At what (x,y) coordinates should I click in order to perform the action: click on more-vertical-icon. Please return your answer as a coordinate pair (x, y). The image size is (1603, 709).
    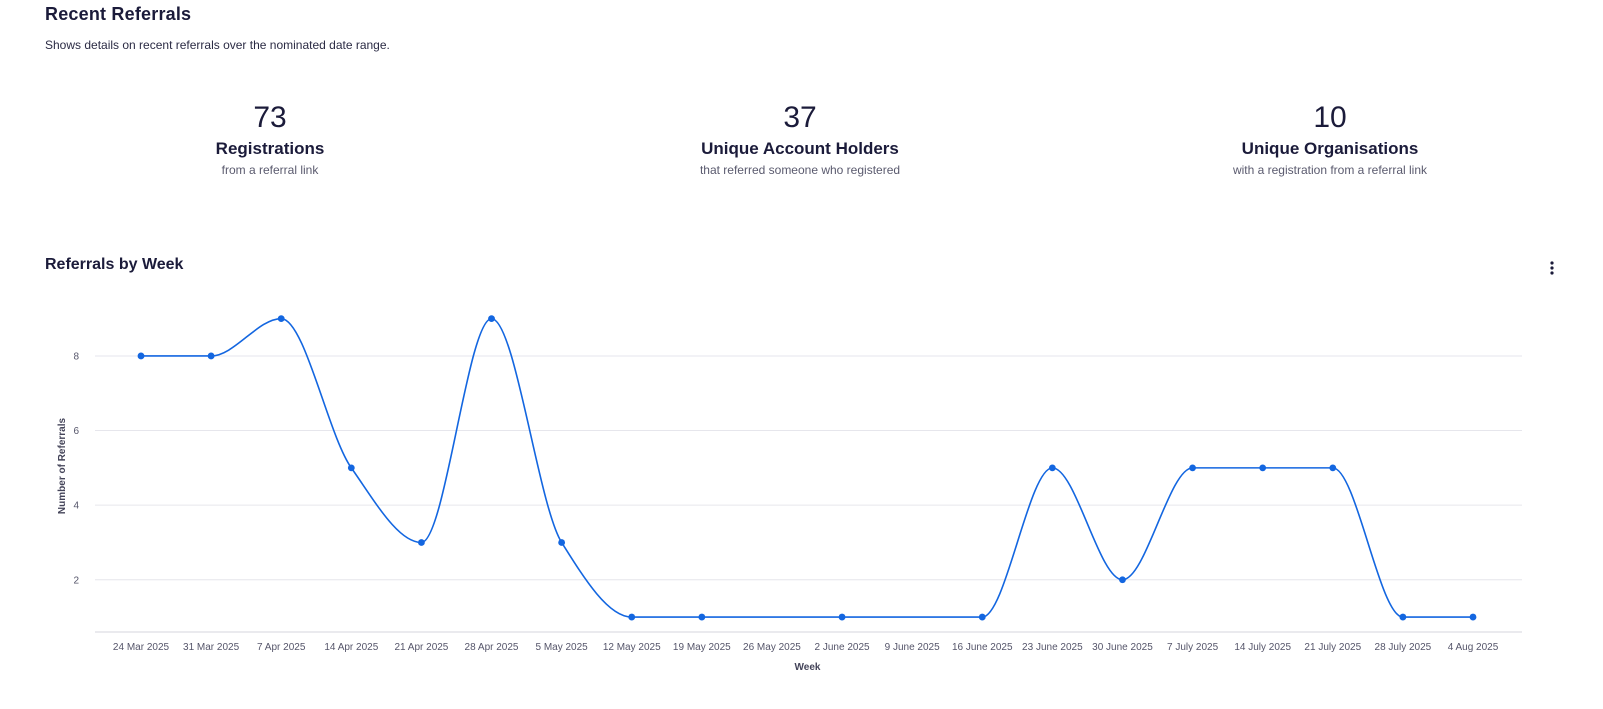
    Looking at the image, I should click on (1552, 268).